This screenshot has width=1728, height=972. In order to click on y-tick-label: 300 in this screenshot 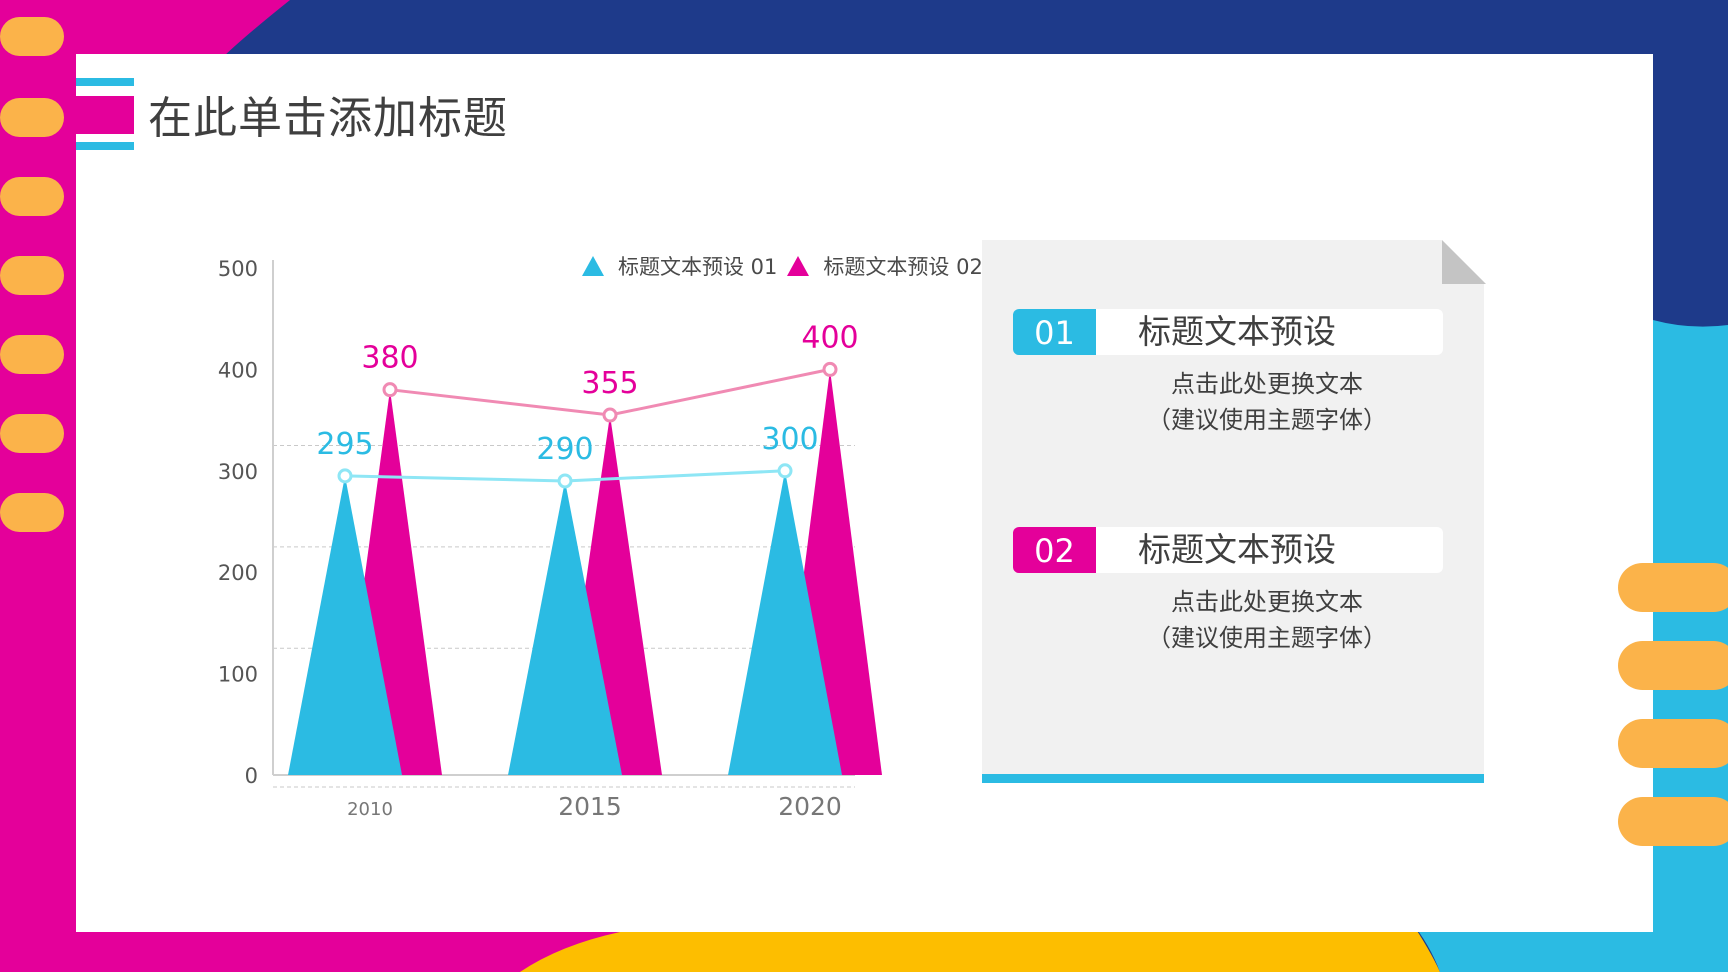, I will do `click(238, 472)`.